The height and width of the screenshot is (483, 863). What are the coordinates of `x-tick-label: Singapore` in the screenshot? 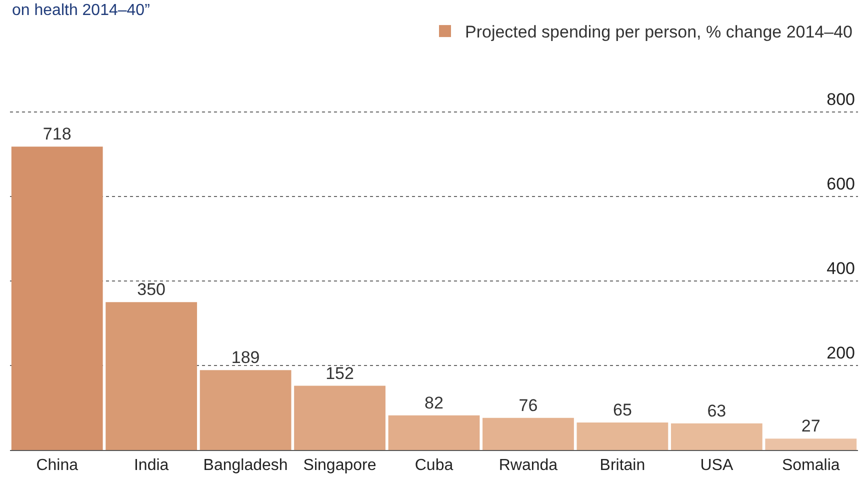 It's located at (339, 465).